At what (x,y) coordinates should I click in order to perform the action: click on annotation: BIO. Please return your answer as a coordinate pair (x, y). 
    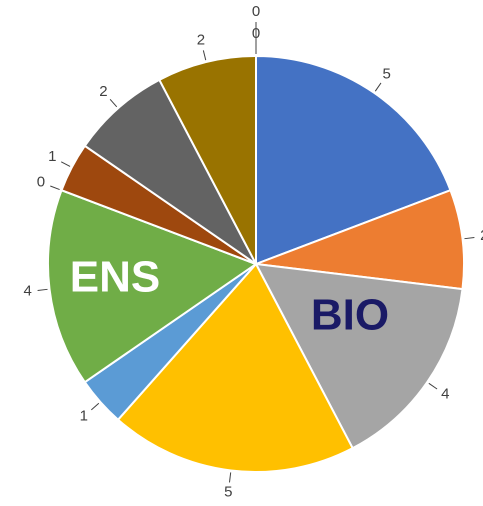
    Looking at the image, I should click on (350, 315).